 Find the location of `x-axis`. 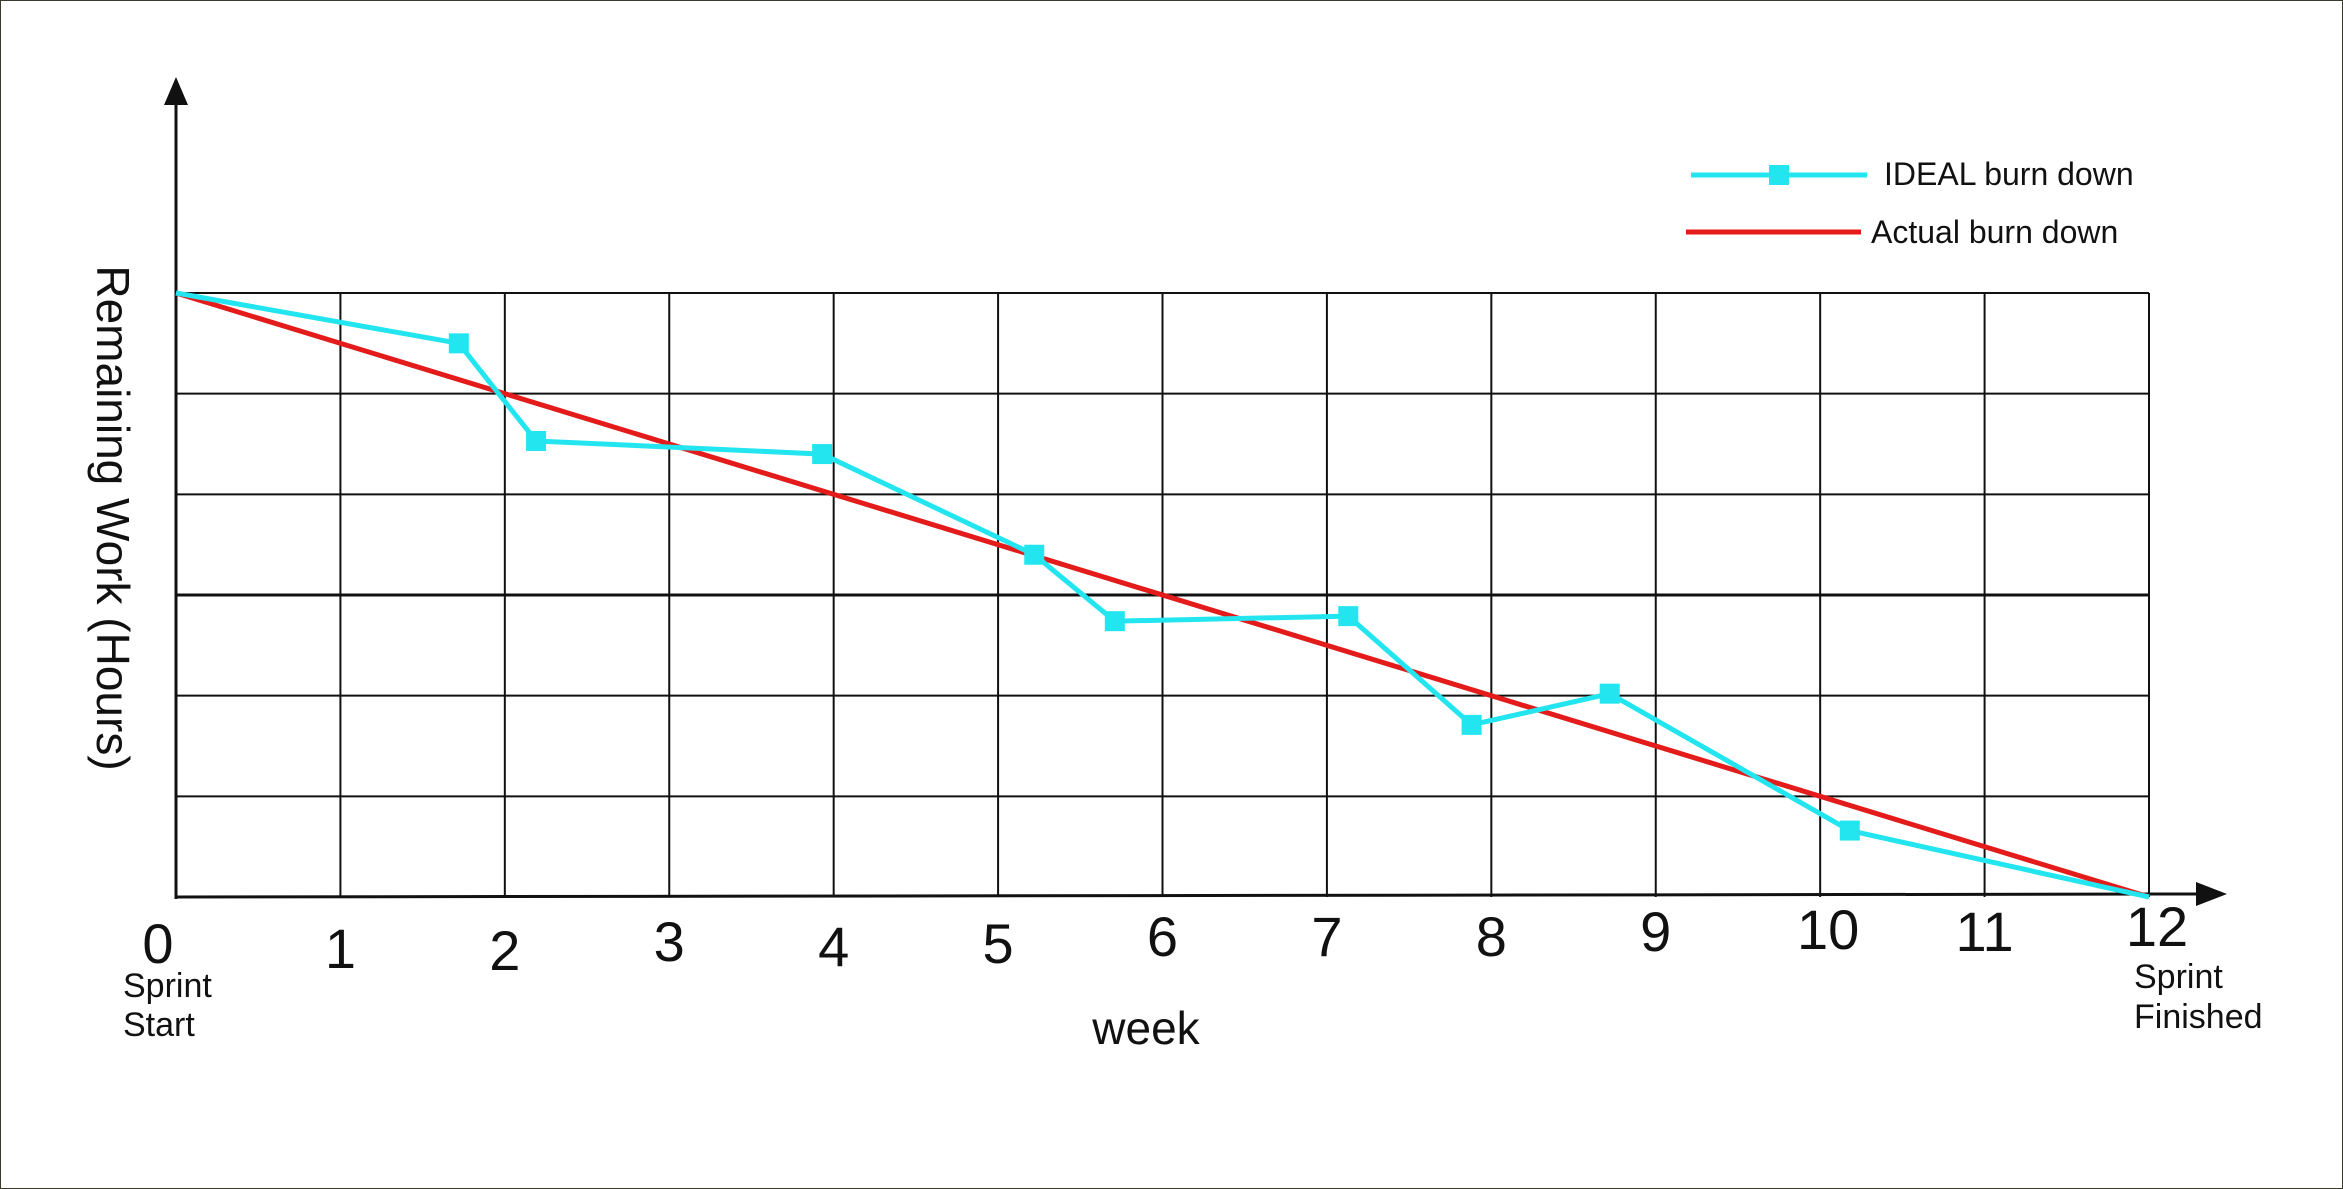

x-axis is located at coordinates (1188, 895).